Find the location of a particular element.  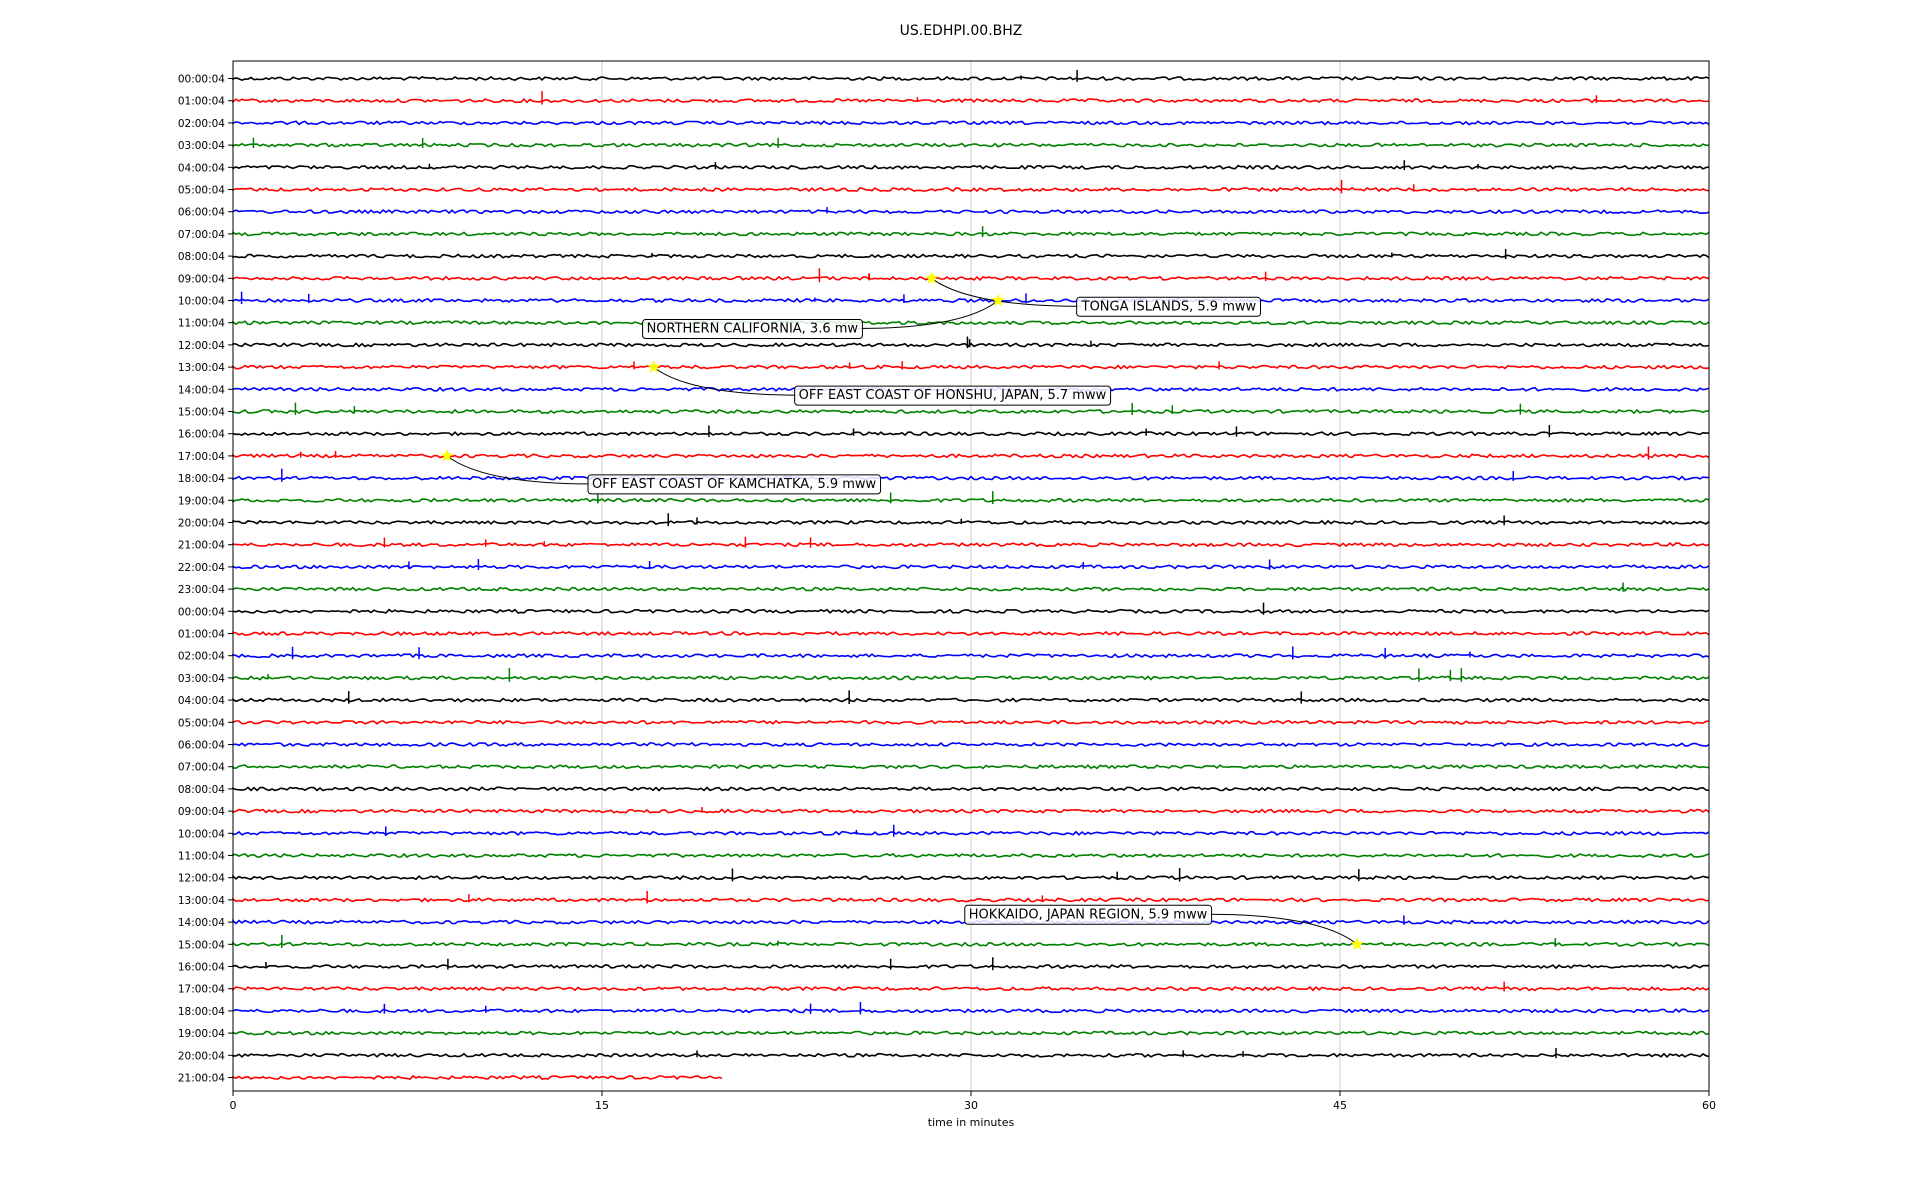

event-label: OFF EAST COAST OF KAMCHATKA, 5.9 mww is located at coordinates (734, 484).